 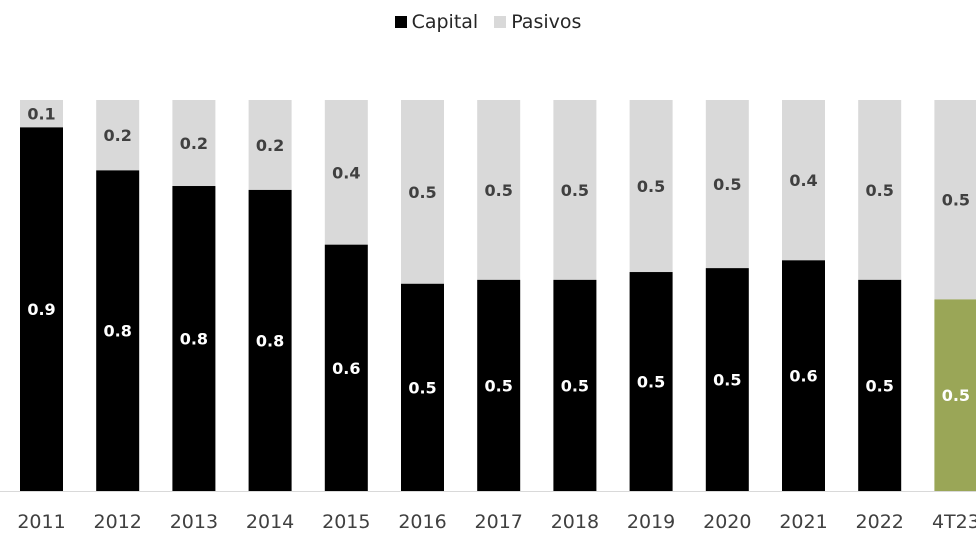 I want to click on label-capital-2021: 0.6, so click(x=803, y=376).